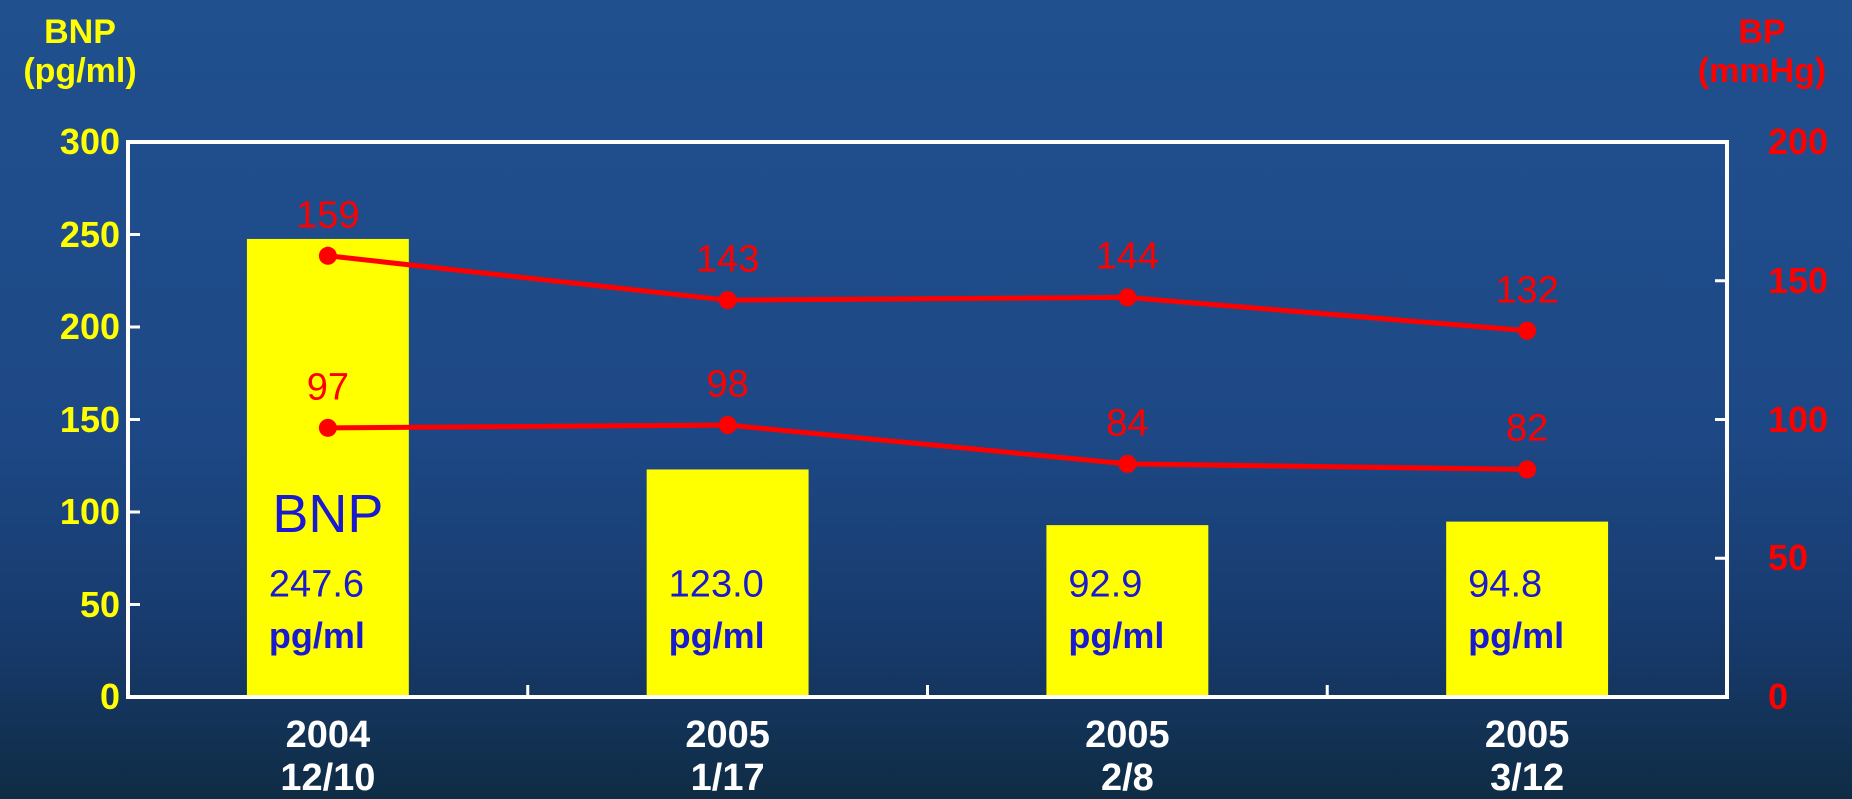 This screenshot has height=799, width=1852. I want to click on x-tick-label: 2005 2/8, so click(1127, 756).